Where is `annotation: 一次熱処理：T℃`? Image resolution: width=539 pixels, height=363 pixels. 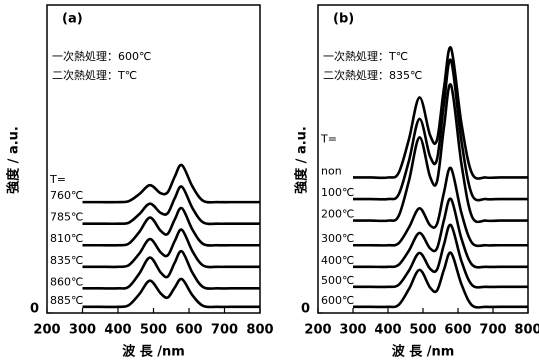
annotation: 一次熱処理：T℃ is located at coordinates (365, 56).